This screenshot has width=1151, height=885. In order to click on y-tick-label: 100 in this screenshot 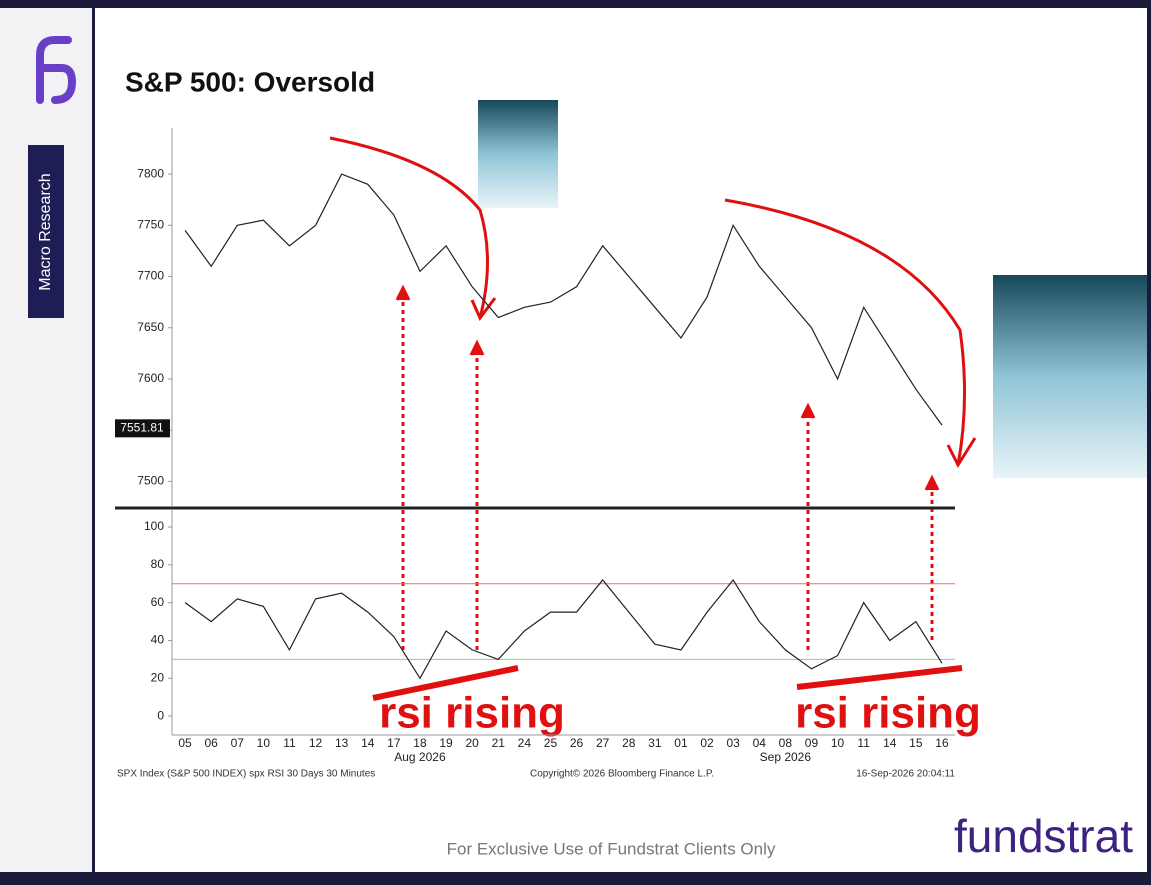, I will do `click(154, 526)`.